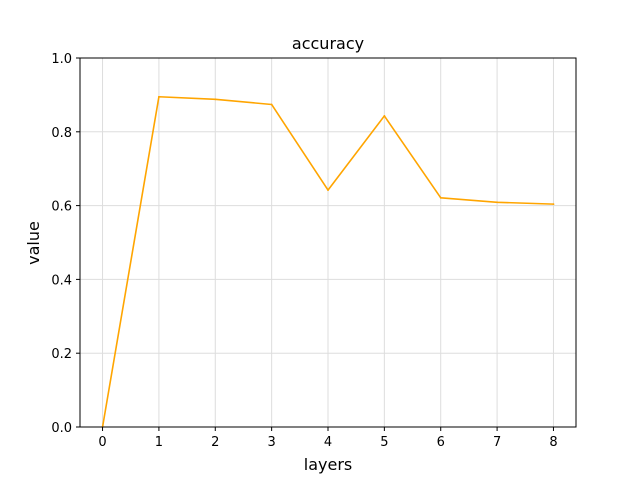 The width and height of the screenshot is (640, 480). What do you see at coordinates (61, 280) in the screenshot?
I see `y-tick-label: 0.4` at bounding box center [61, 280].